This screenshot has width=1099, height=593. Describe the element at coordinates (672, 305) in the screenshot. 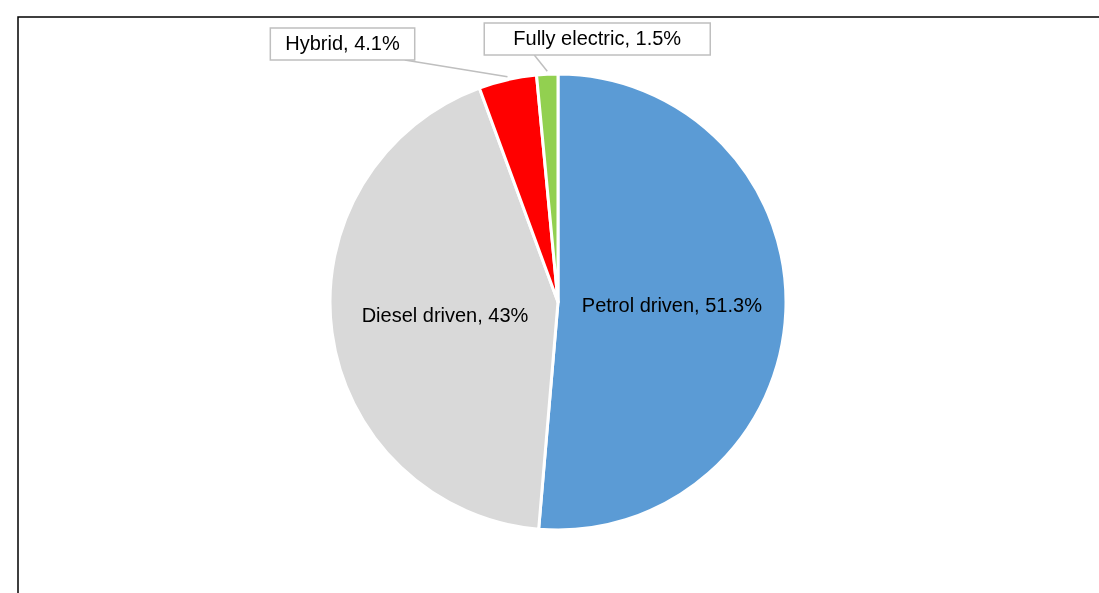

I see `slice-label: Petrol driven, 51.3%` at that location.